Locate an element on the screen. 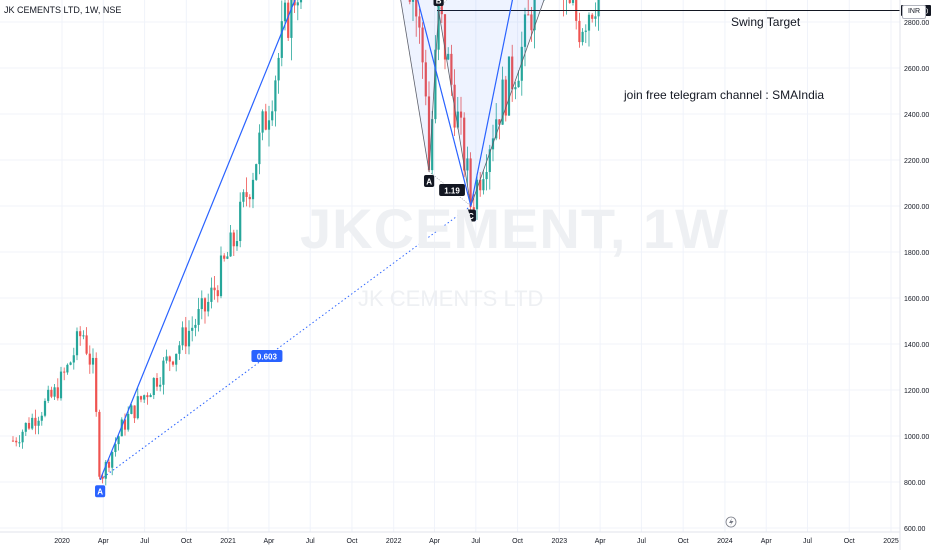 Image resolution: width=932 pixels, height=550 pixels. y-tick-label: 1200.00 is located at coordinates (916, 391).